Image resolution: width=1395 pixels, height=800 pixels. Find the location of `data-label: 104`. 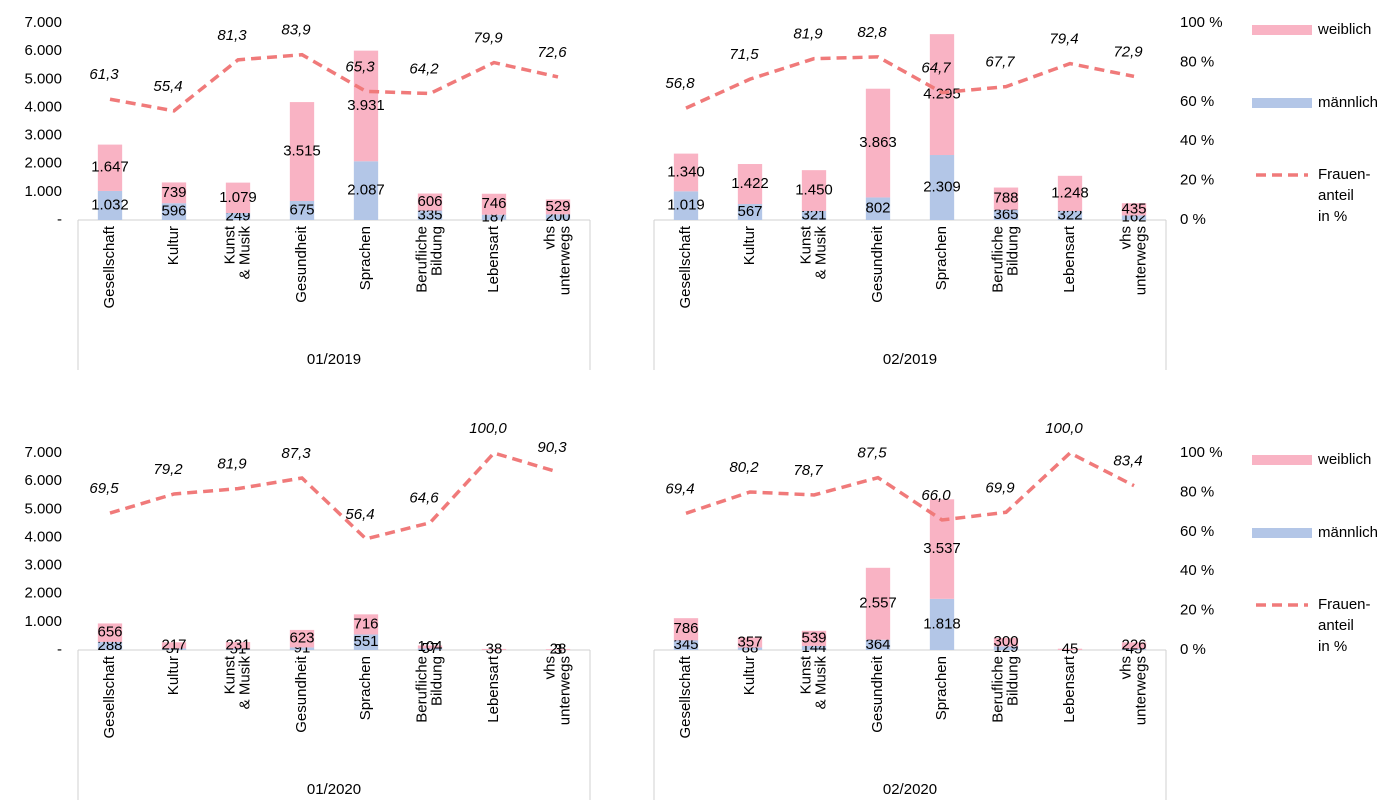

data-label: 104 is located at coordinates (429, 646).